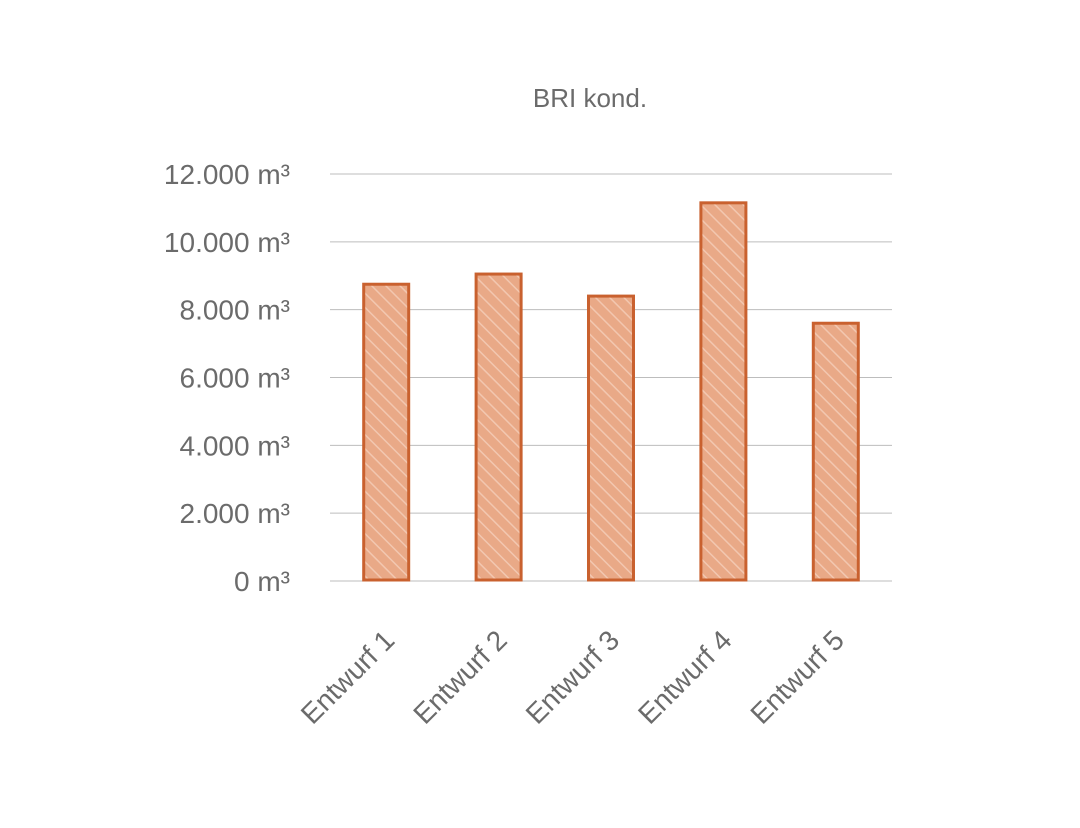 Image resolution: width=1080 pixels, height=828 pixels. I want to click on chart-title: BRI kond., so click(590, 98).